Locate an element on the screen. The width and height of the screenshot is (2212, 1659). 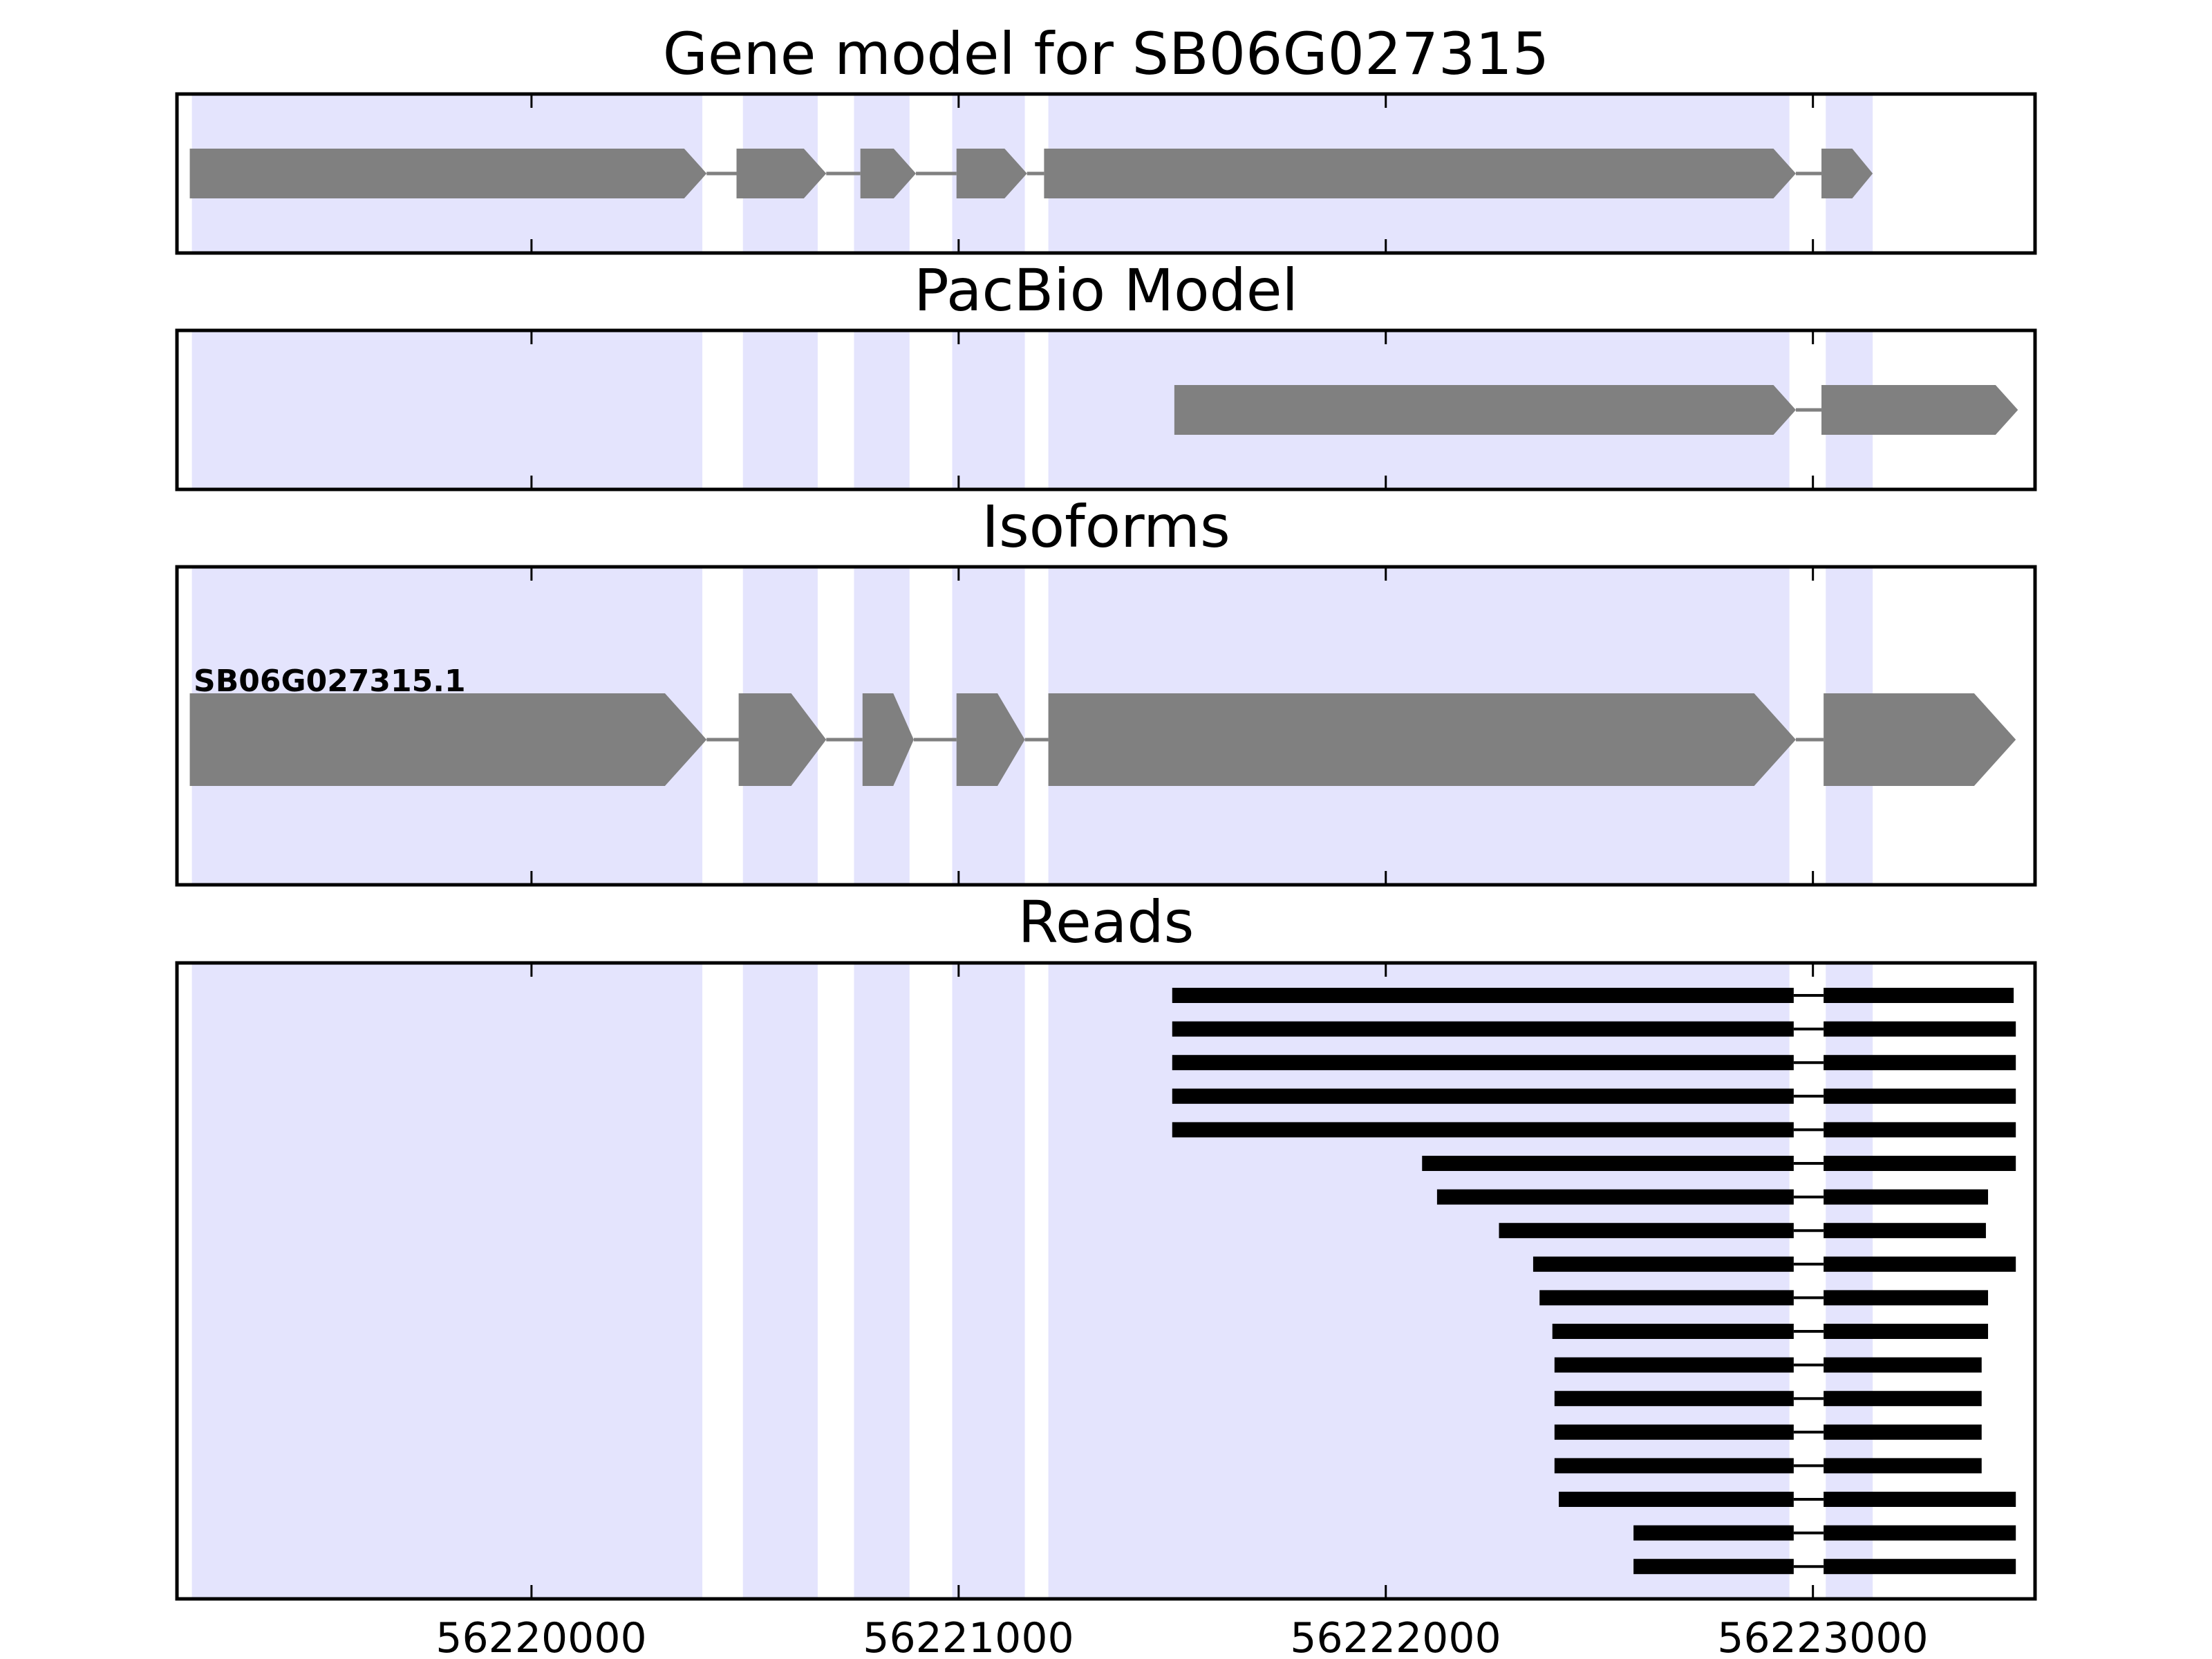
x-tick-label: 56222000 is located at coordinates (1395, 1637).